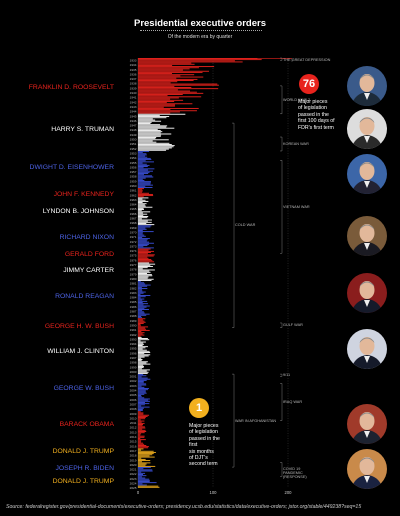 The width and height of the screenshot is (400, 516). I want to click on year-tick-label: 2015, so click(133, 442).